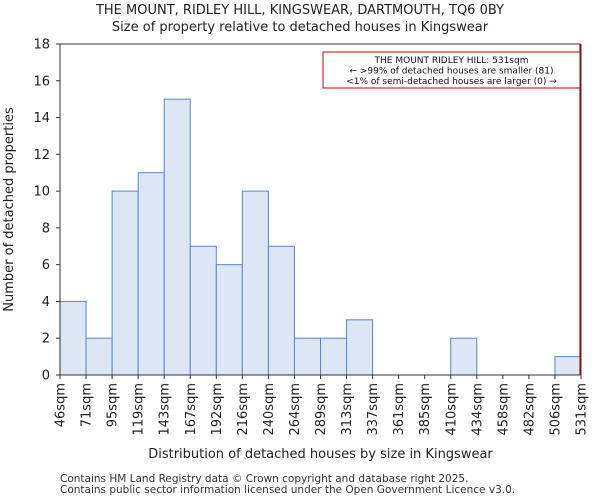 The height and width of the screenshot is (500, 600). What do you see at coordinates (255, 283) in the screenshot?
I see `bar-216sqm` at bounding box center [255, 283].